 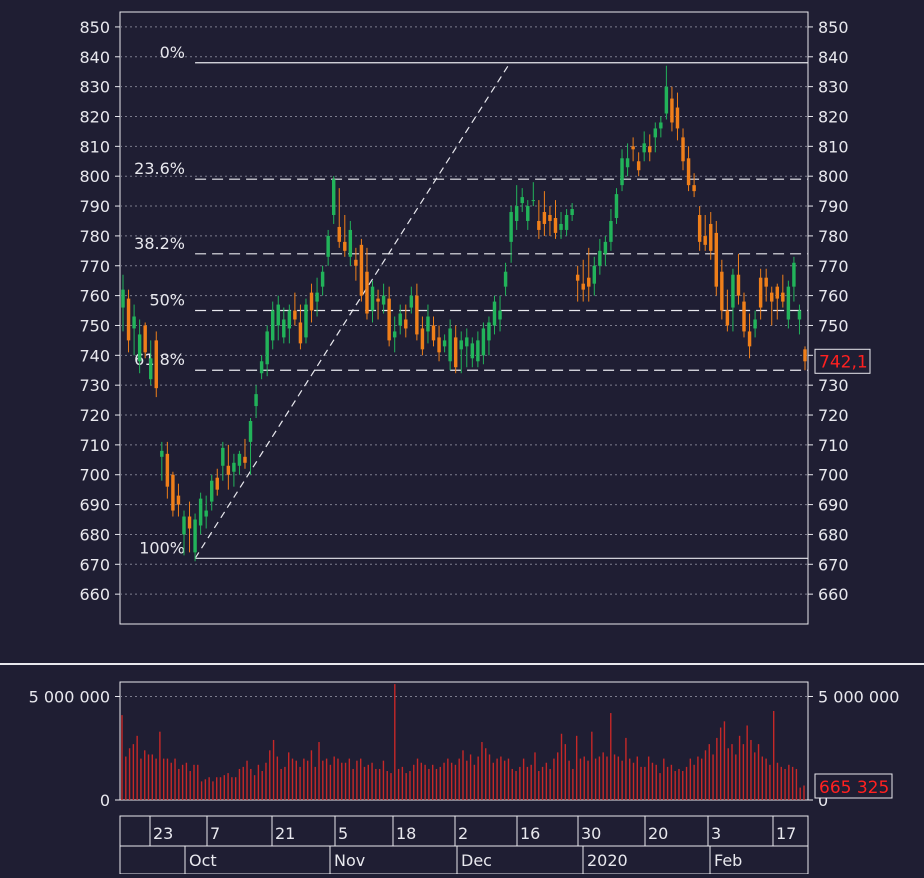 I want to click on price-tick-label: 760, so click(x=94, y=296).